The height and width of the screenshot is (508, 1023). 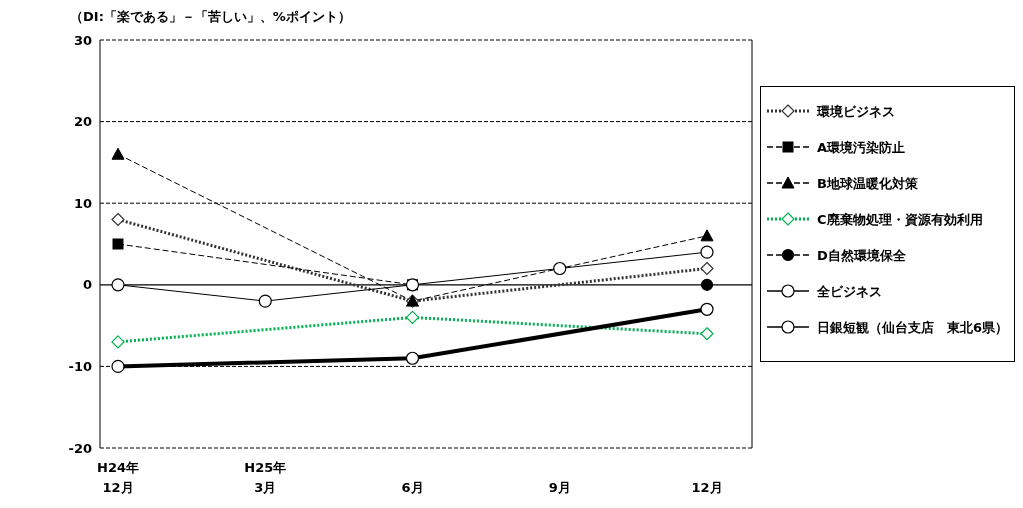 What do you see at coordinates (849, 292) in the screenshot?
I see `legend-label: 全ビジネス` at bounding box center [849, 292].